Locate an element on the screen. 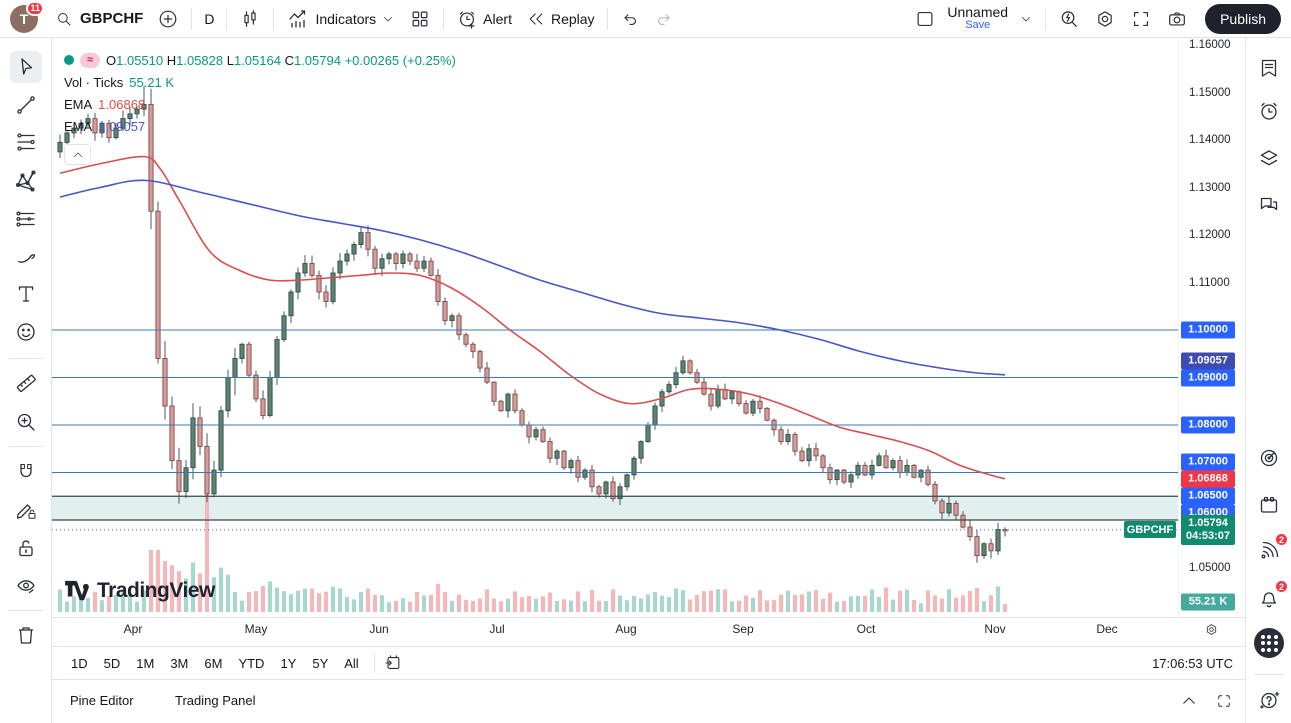 The height and width of the screenshot is (723, 1291). publish-button: Publish is located at coordinates (1243, 18).